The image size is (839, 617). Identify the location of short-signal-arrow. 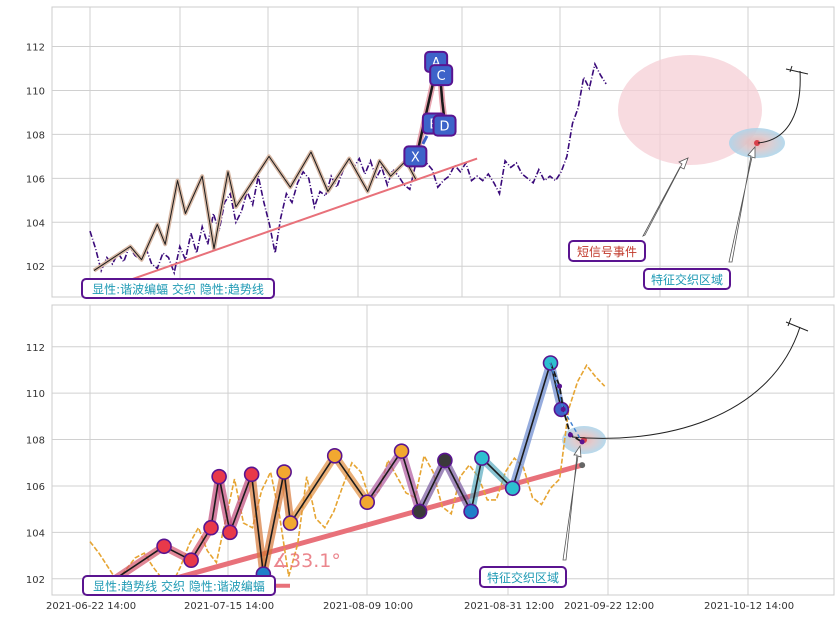
(665, 197).